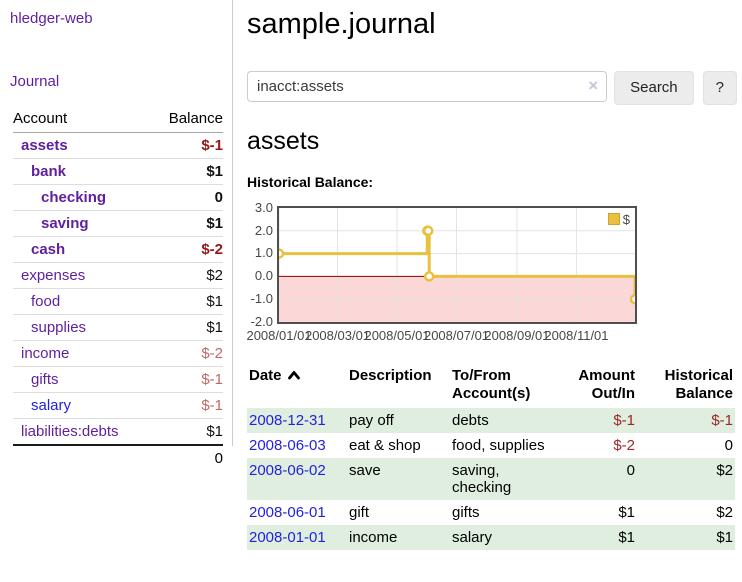 Image resolution: width=742 pixels, height=582 pixels. I want to click on y-axis-tick-label: 2.0, so click(263, 230).